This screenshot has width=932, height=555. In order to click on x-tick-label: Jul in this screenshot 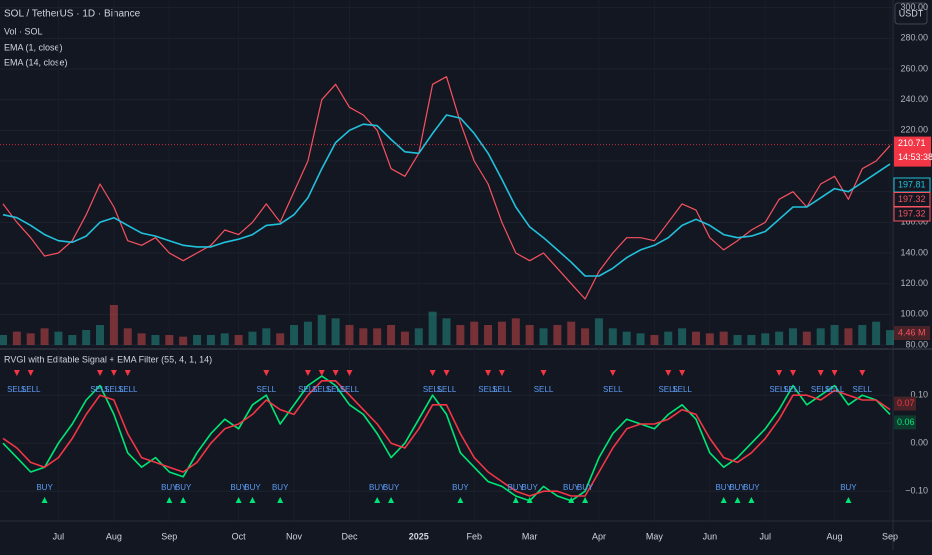, I will do `click(766, 536)`.